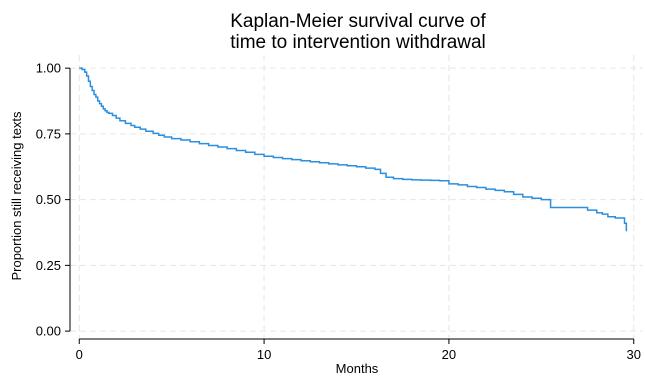 The height and width of the screenshot is (377, 645). What do you see at coordinates (358, 21) in the screenshot?
I see `chart-title-line-1: Kaplan-Meier survival curve of` at bounding box center [358, 21].